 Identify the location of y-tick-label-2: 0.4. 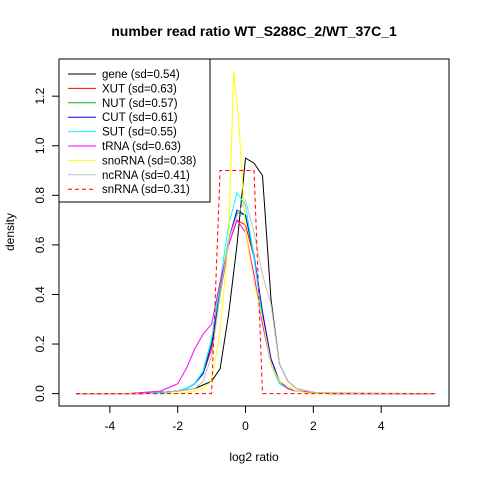
(40, 294).